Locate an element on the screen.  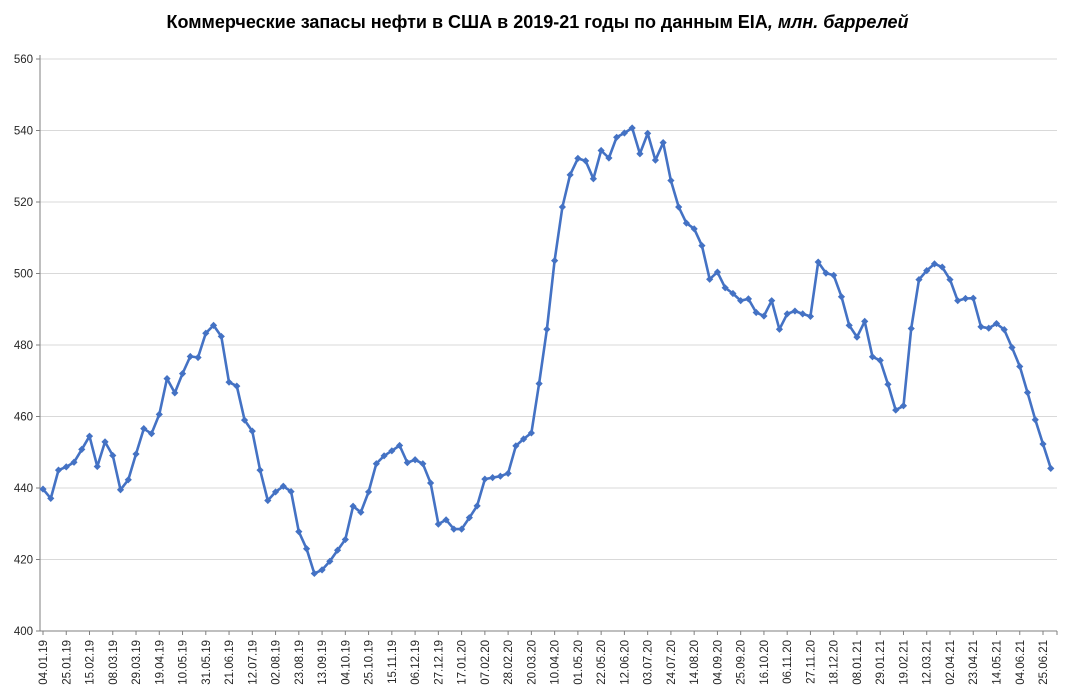
x-tick-label: 03.07.20 is located at coordinates (649, 662).